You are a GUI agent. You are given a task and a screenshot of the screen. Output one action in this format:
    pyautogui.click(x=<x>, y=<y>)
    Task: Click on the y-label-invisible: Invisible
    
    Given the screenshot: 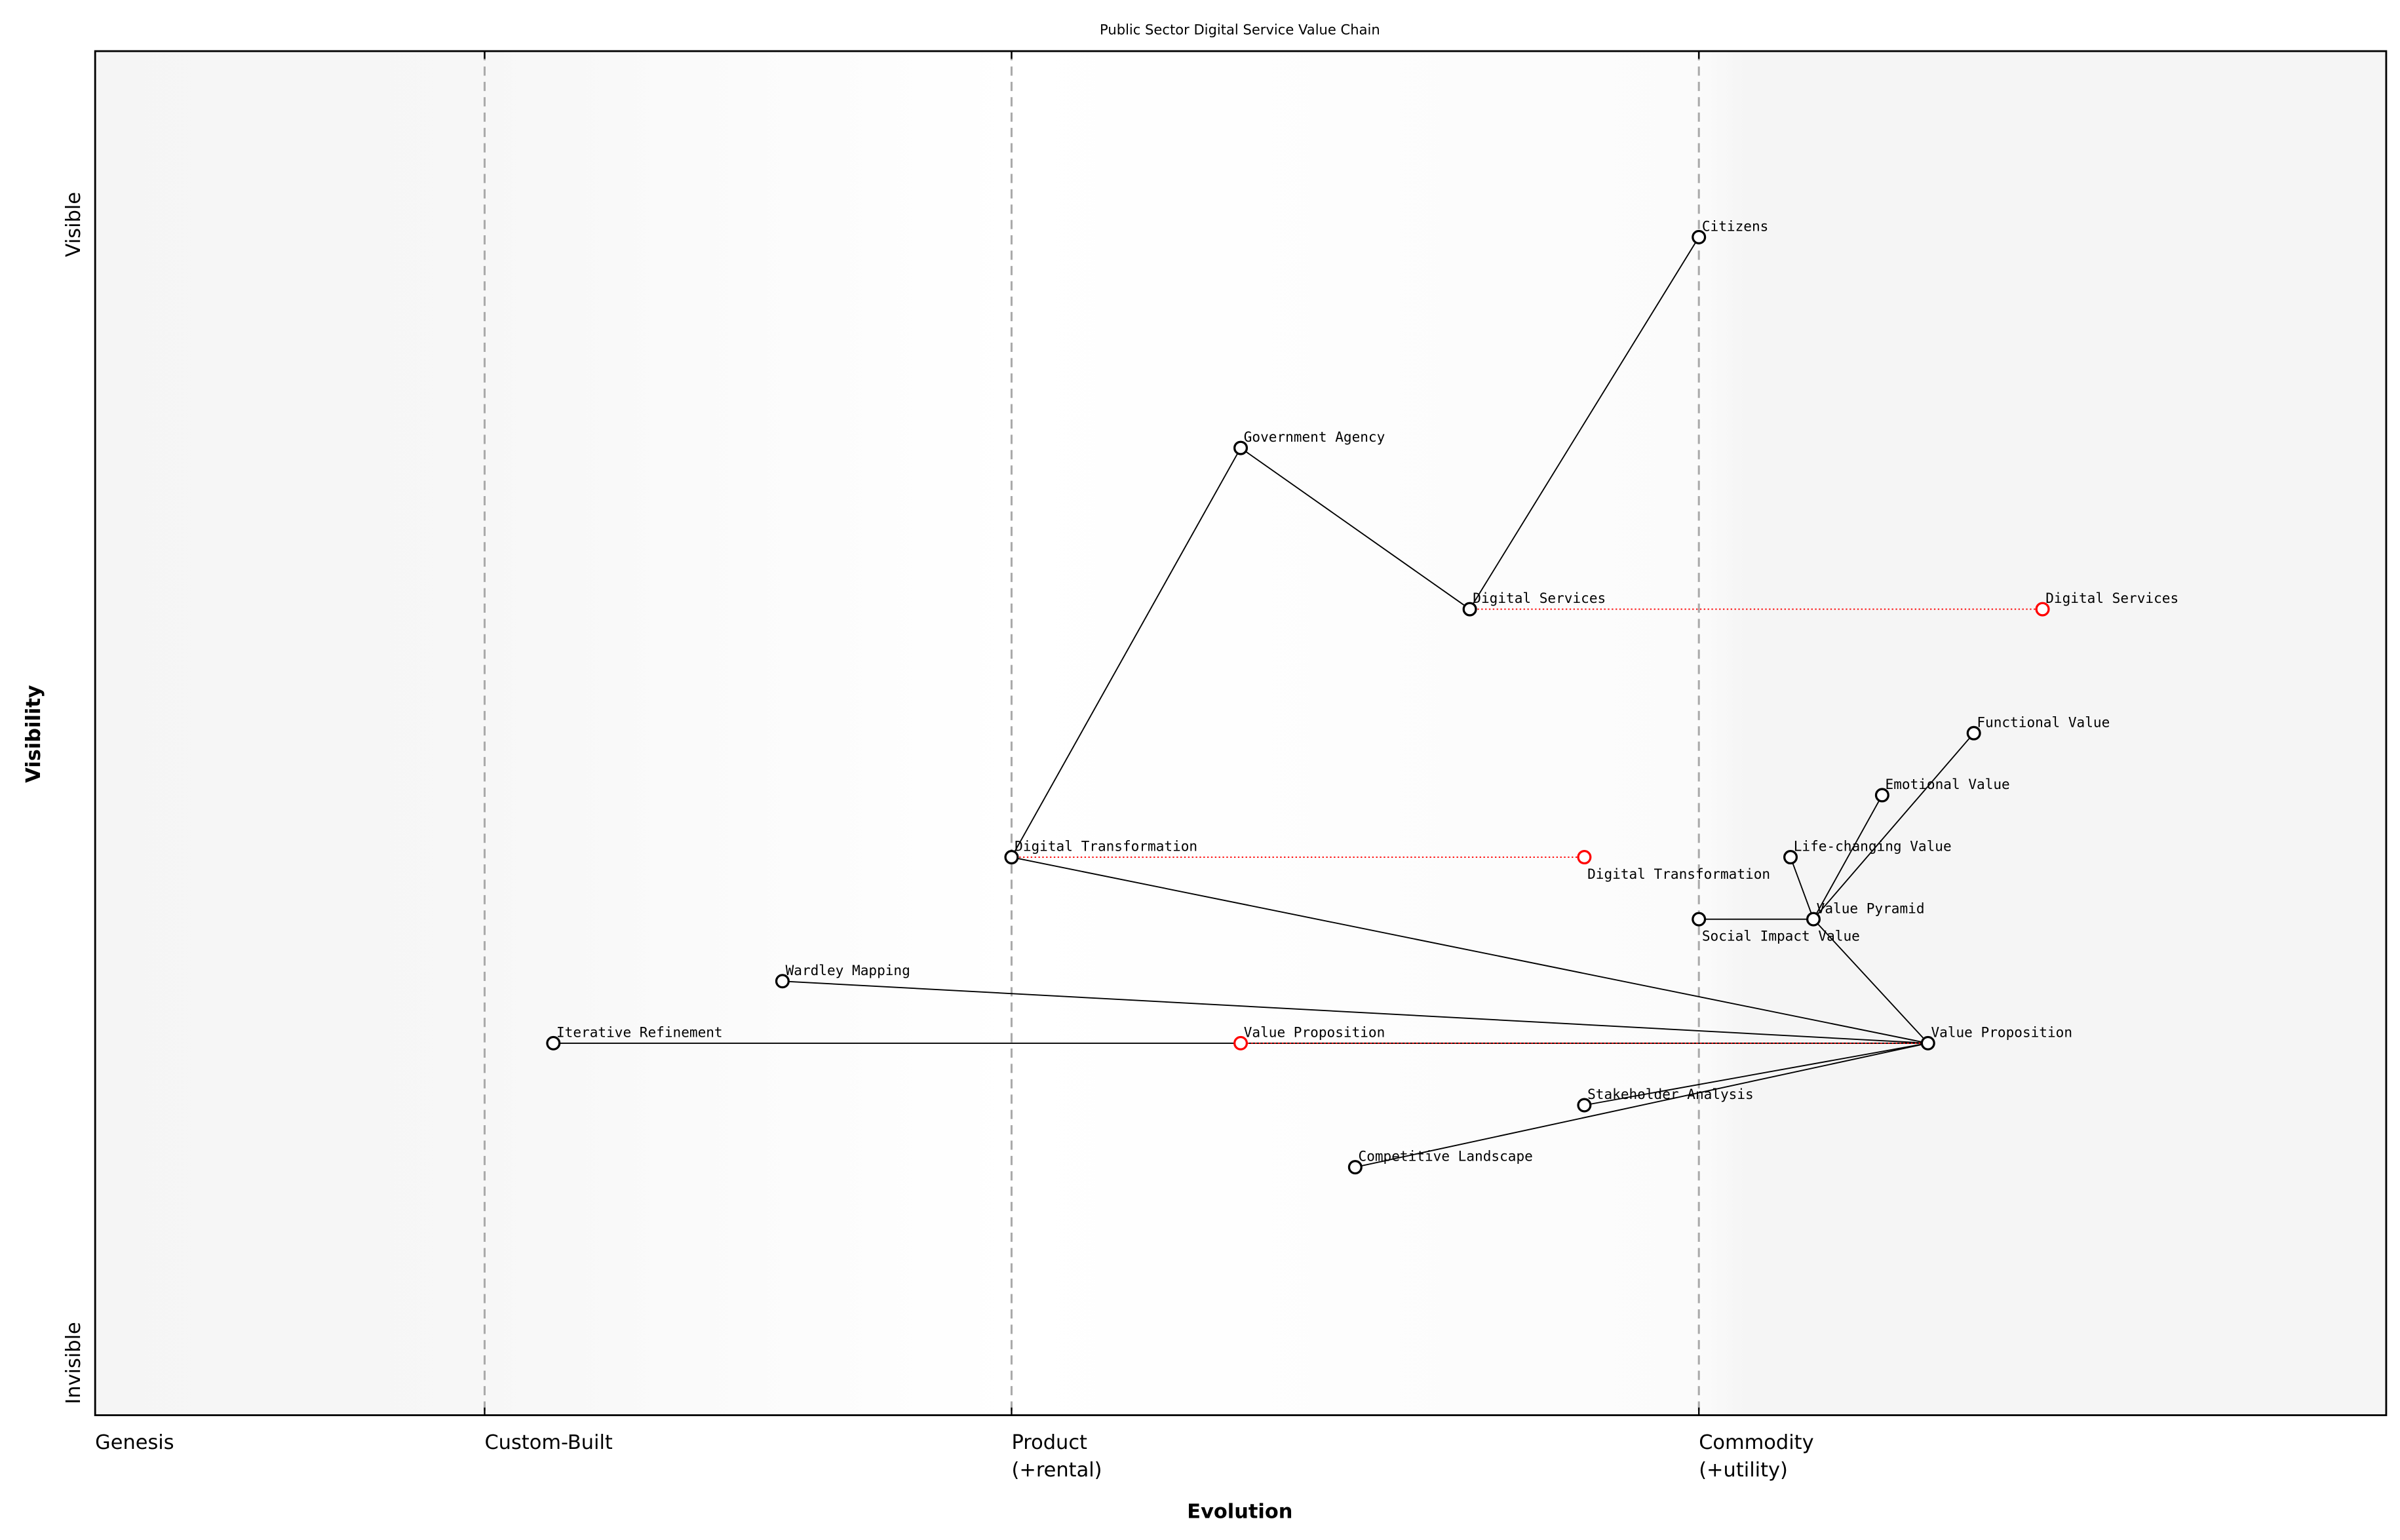 What is the action you would take?
    pyautogui.click(x=73, y=1363)
    